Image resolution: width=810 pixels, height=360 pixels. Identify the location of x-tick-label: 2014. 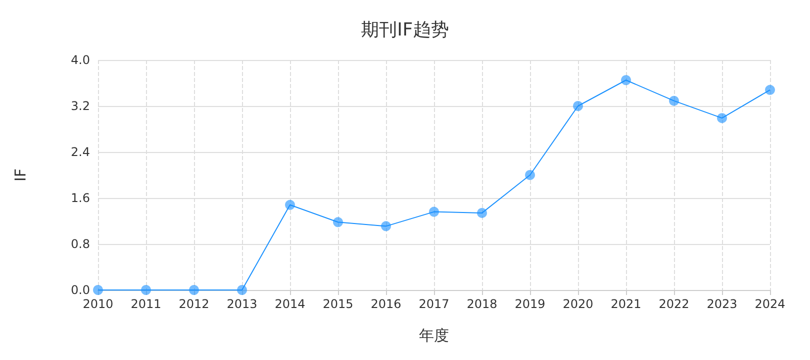
(290, 304).